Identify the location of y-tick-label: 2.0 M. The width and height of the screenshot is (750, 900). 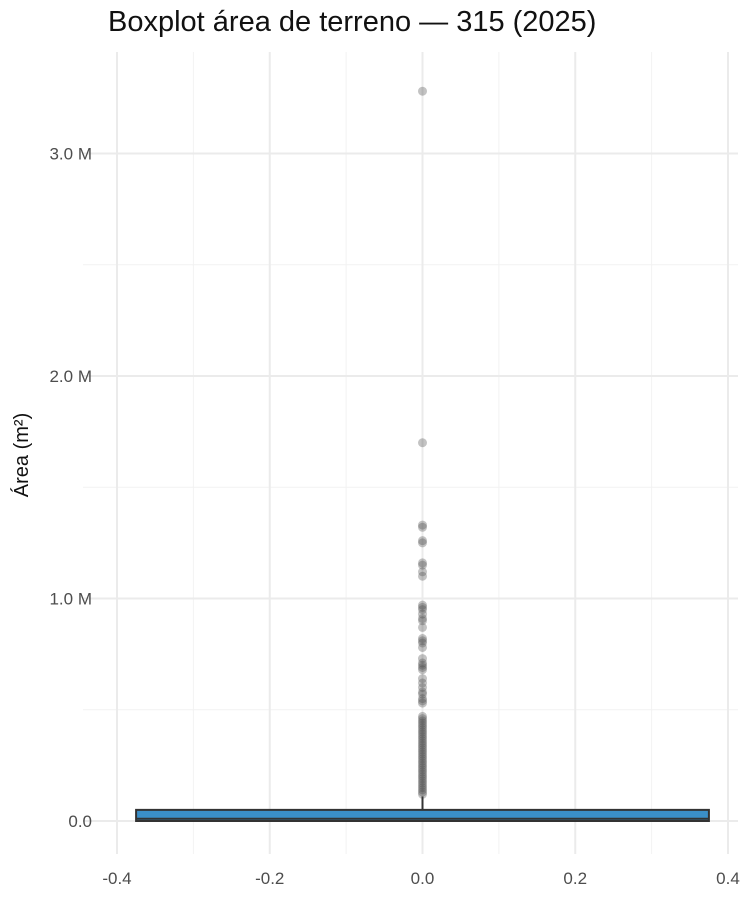
(70, 376).